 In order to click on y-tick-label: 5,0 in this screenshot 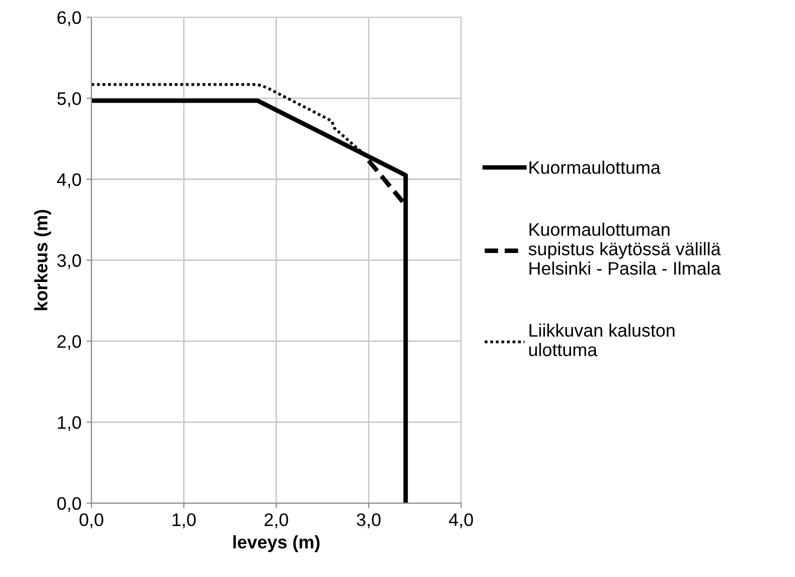, I will do `click(69, 100)`.